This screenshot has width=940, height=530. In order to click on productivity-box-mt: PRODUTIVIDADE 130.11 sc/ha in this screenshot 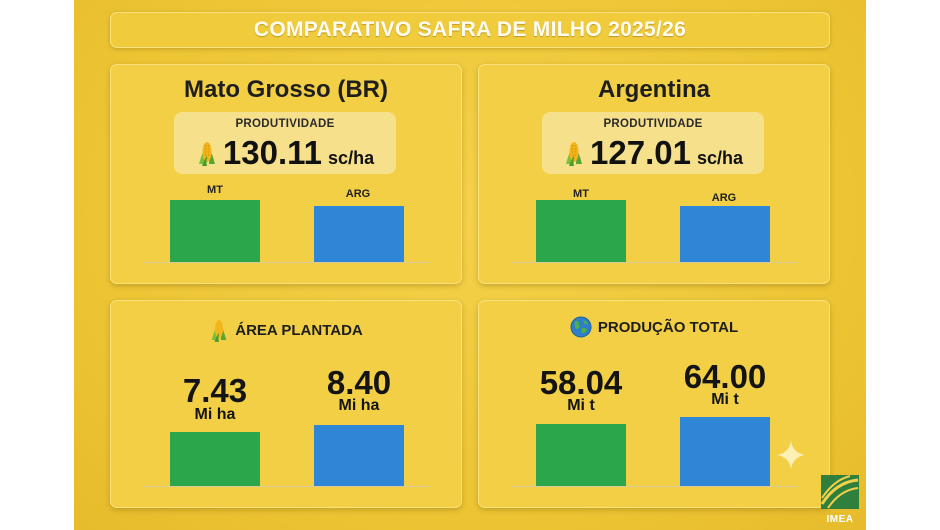, I will do `click(285, 143)`.